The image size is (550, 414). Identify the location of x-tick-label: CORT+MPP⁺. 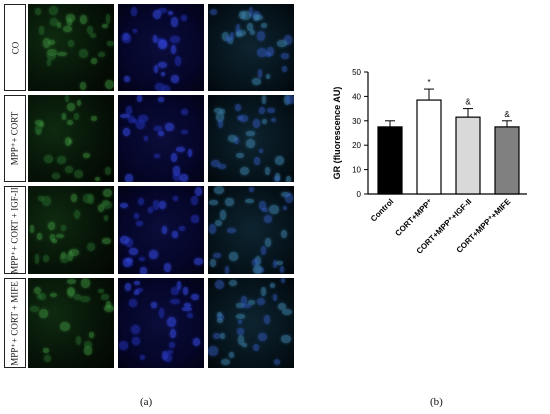
(413, 217).